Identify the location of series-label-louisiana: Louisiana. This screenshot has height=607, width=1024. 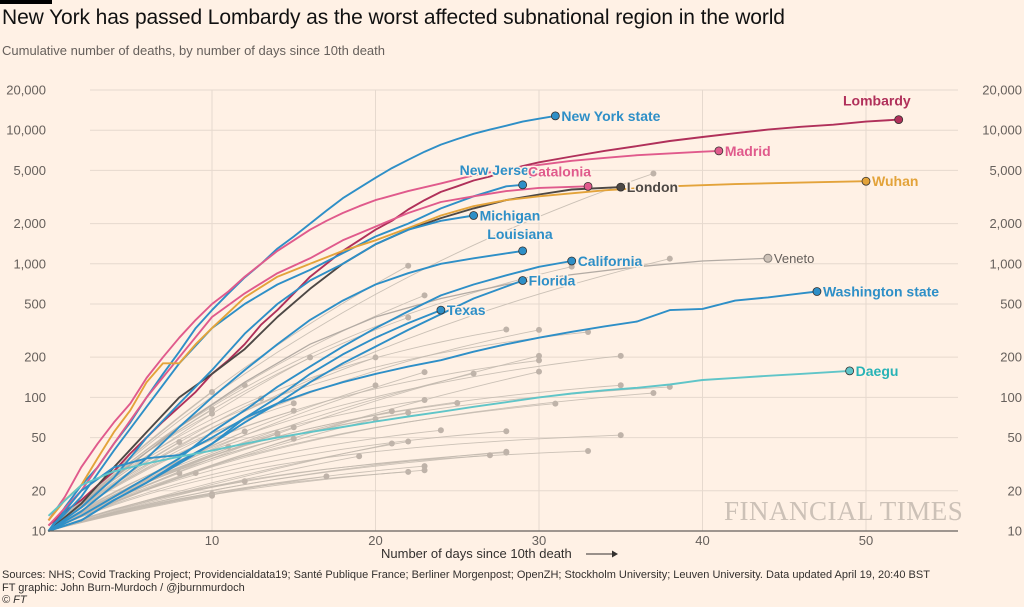
(520, 234).